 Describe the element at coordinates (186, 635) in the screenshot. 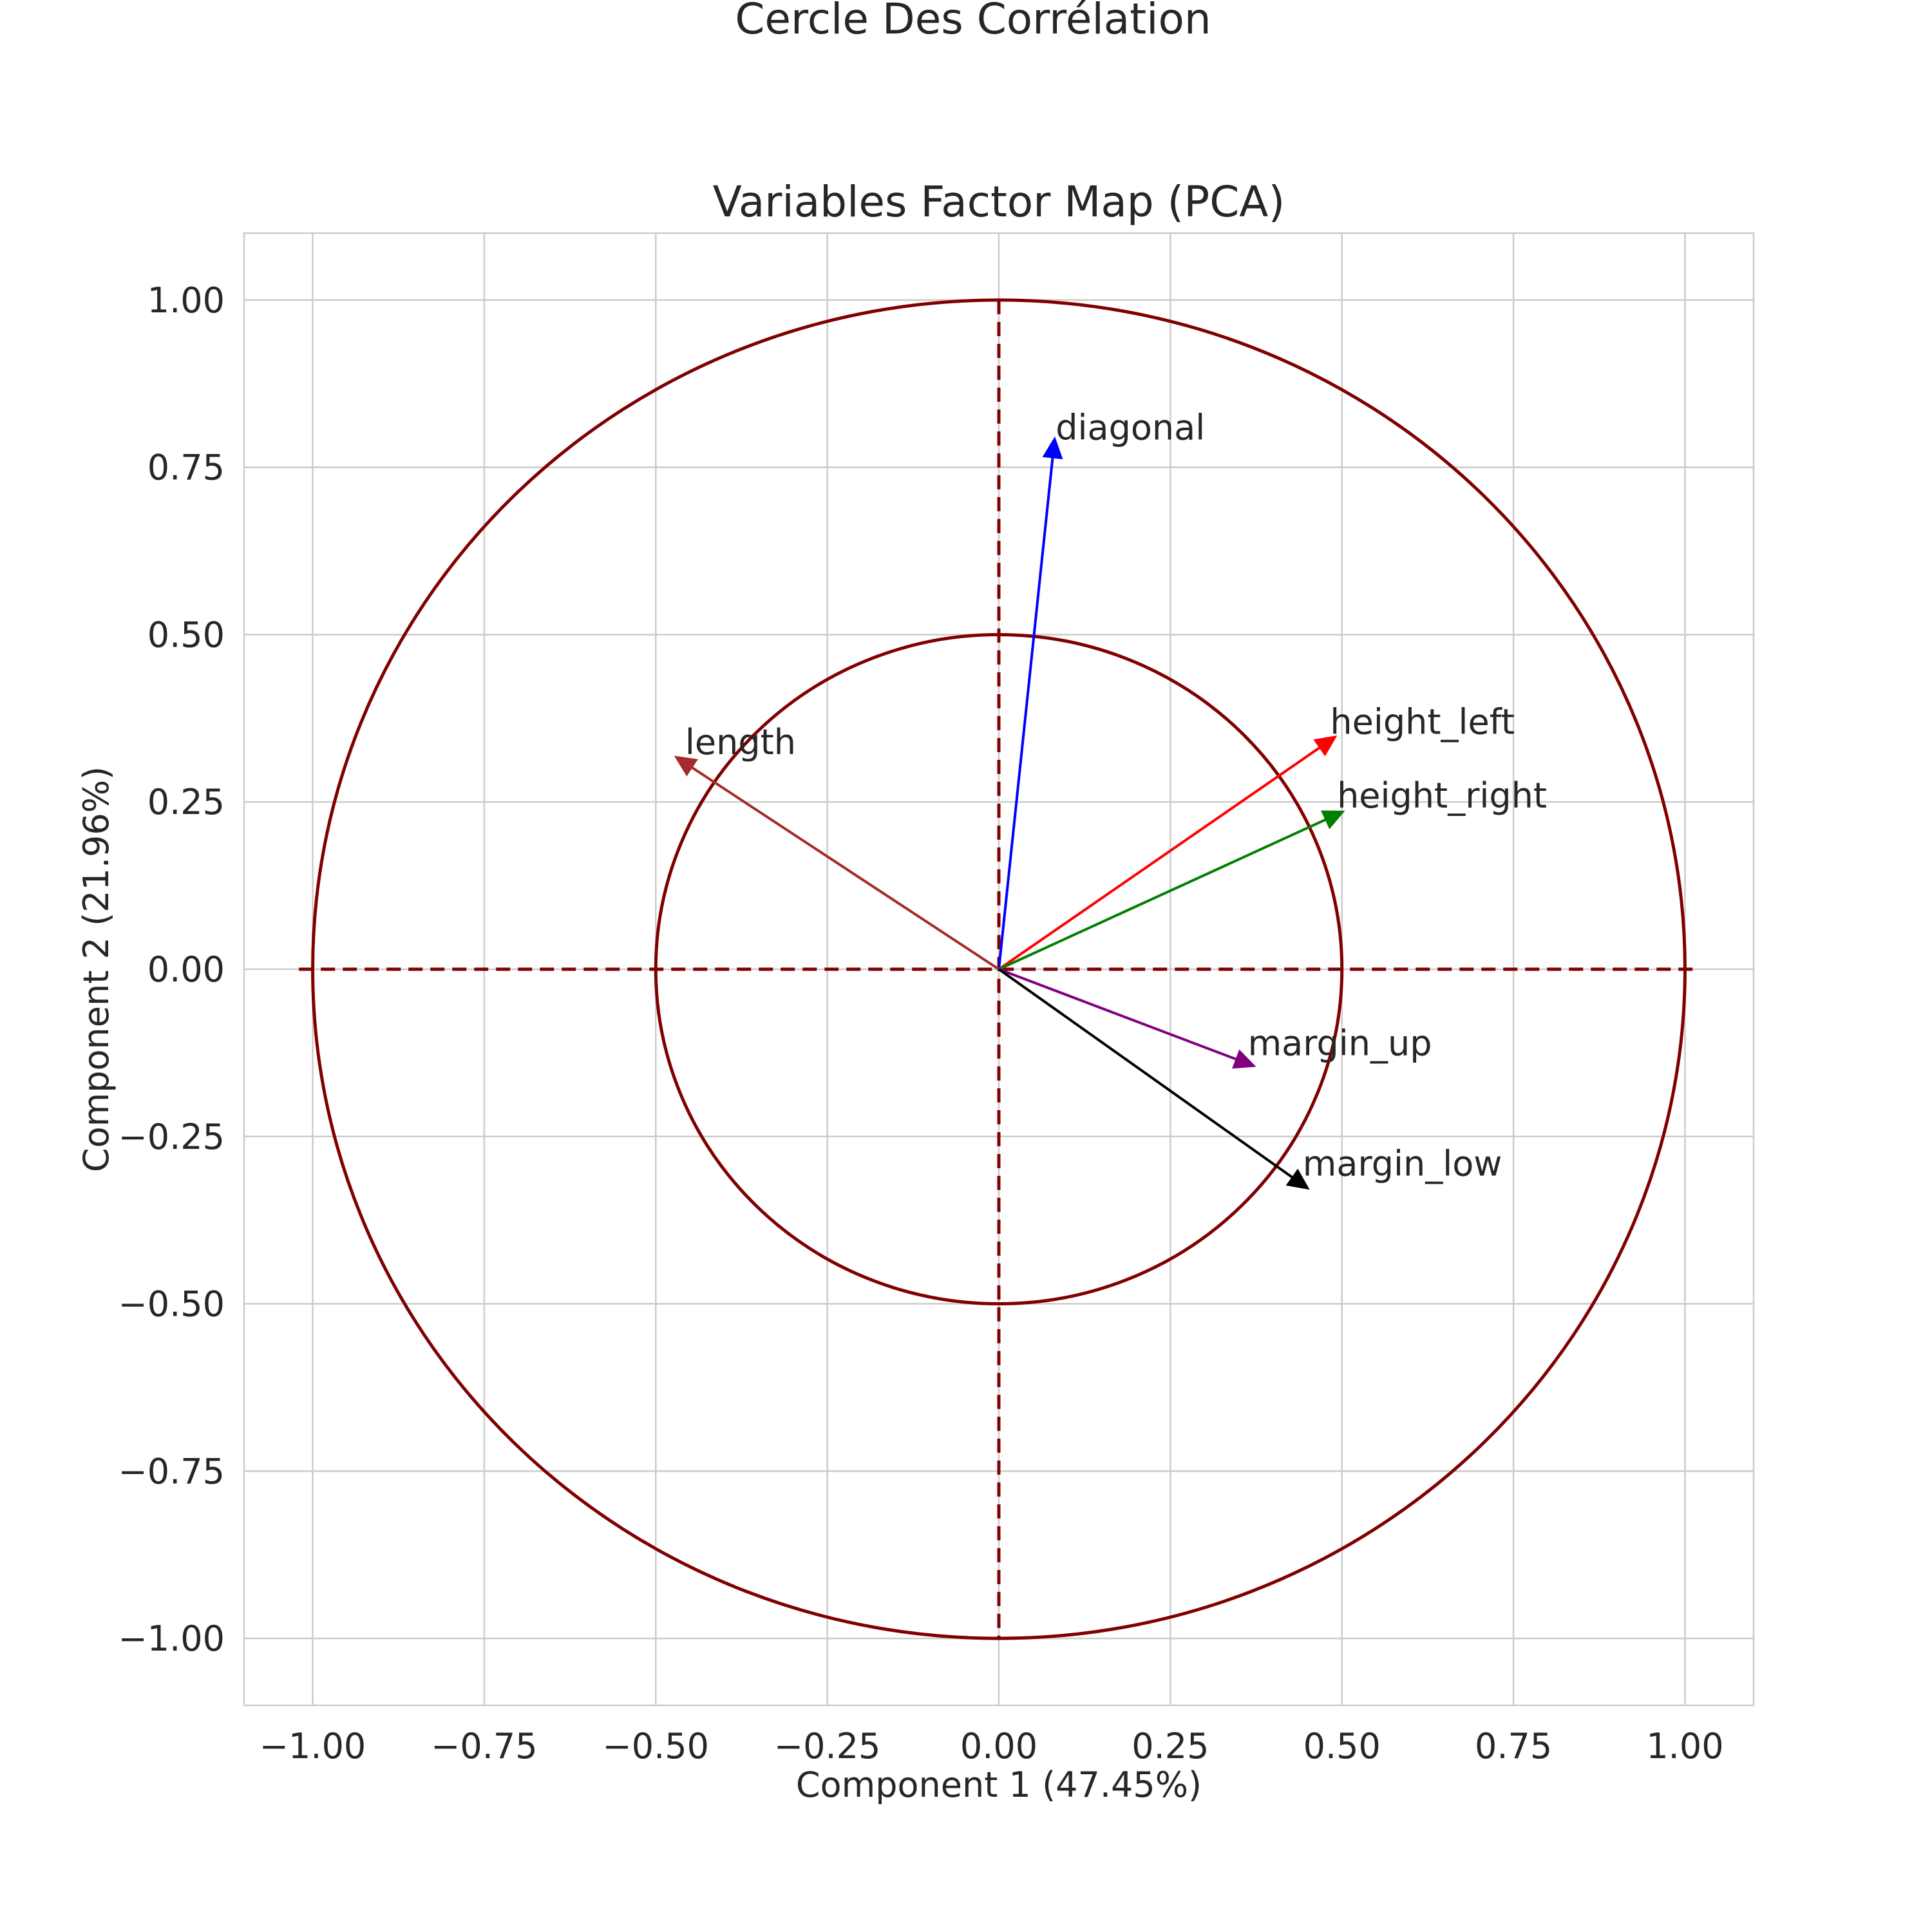

I see `y-tick-label: 0.50` at that location.